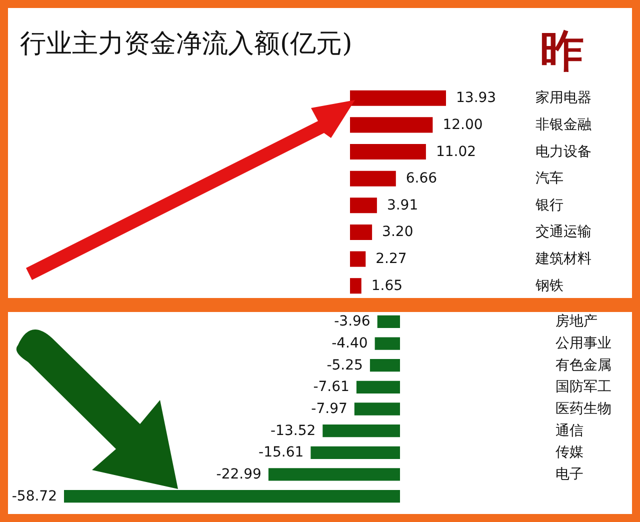  I want to click on y-tick-label: 公用事业, so click(584, 344).